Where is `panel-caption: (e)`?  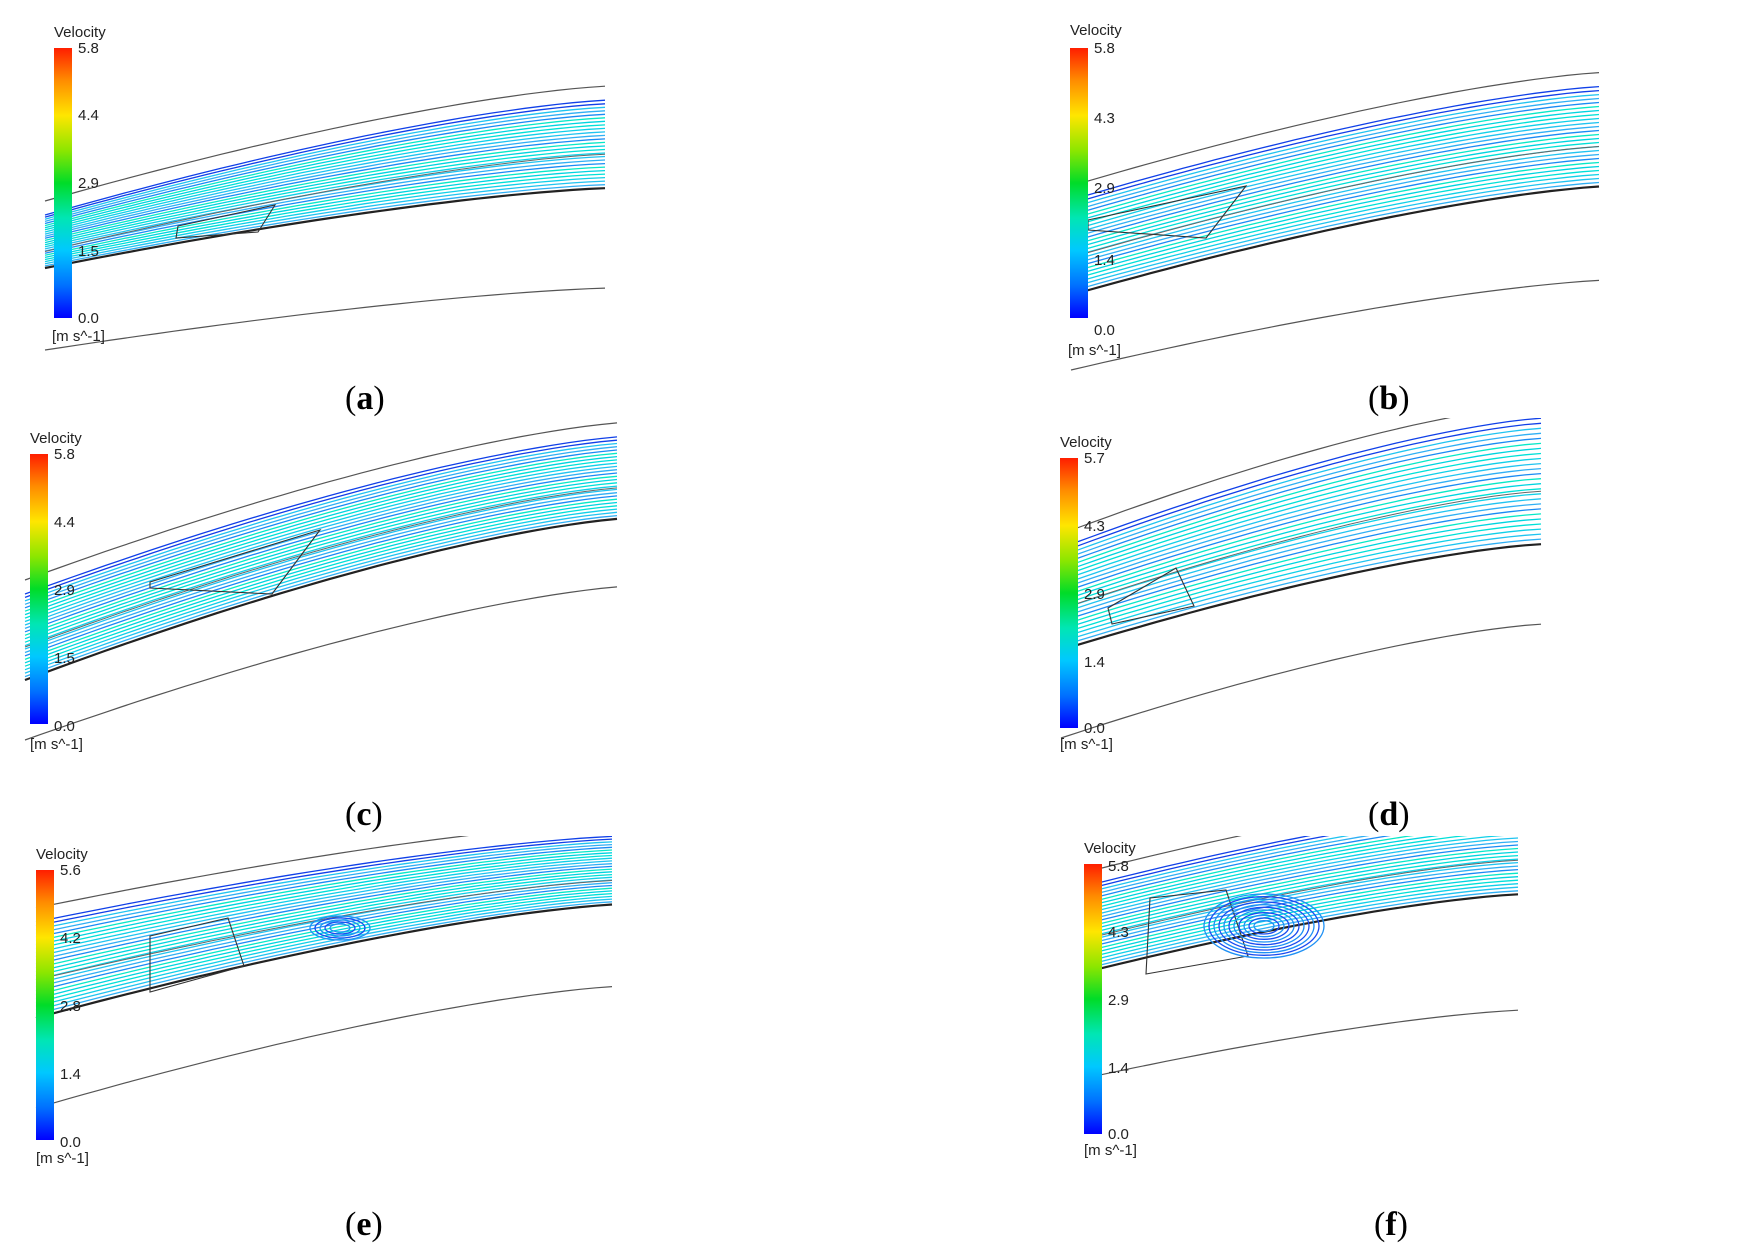
panel-caption: (e) is located at coordinates (364, 1224).